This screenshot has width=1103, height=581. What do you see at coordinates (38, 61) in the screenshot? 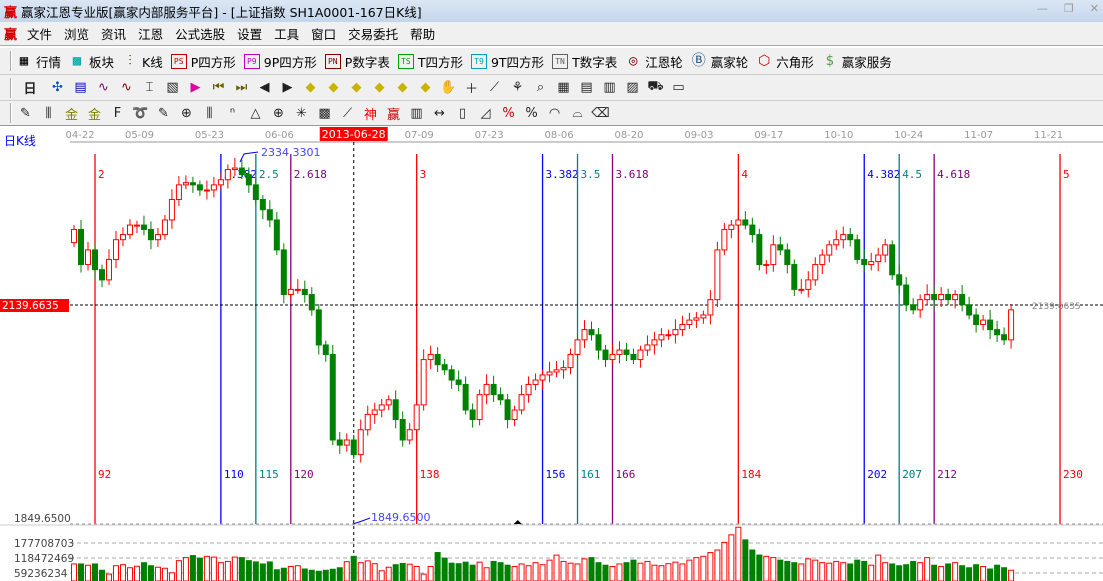
I see `toolbar-button-quote-grid: ▦ 行情` at bounding box center [38, 61].